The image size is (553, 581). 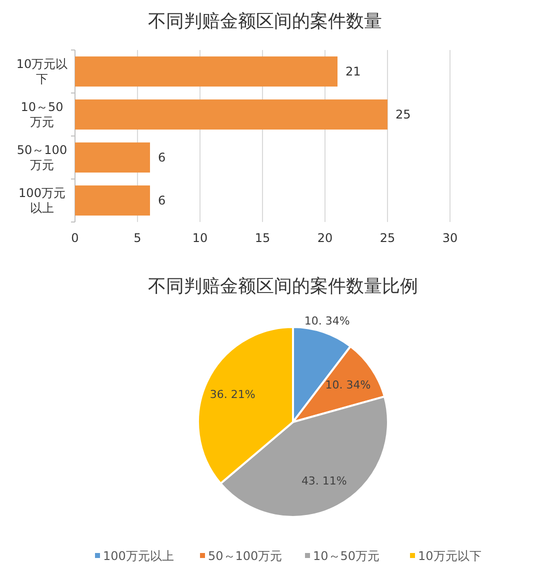 What do you see at coordinates (233, 395) in the screenshot?
I see `data-label: 36. 21%` at bounding box center [233, 395].